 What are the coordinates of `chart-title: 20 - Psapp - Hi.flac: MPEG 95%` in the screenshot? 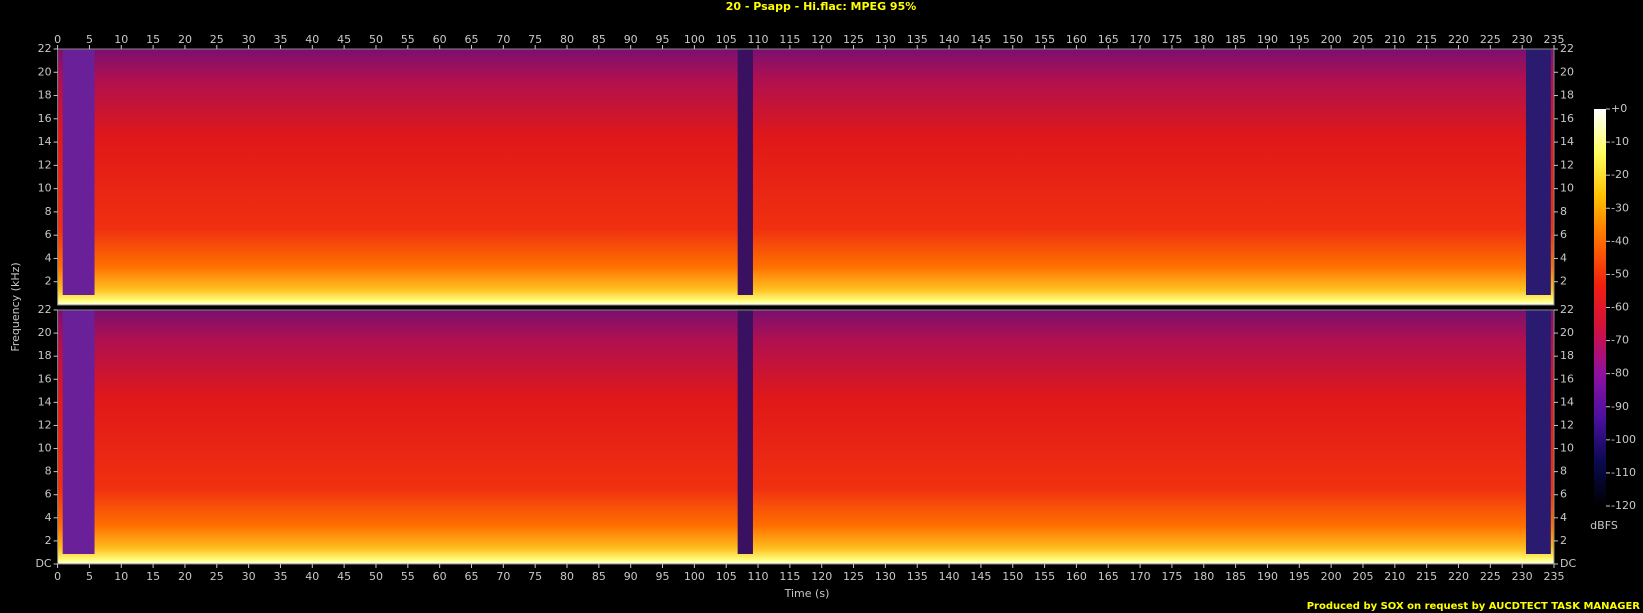 It's located at (821, 6).